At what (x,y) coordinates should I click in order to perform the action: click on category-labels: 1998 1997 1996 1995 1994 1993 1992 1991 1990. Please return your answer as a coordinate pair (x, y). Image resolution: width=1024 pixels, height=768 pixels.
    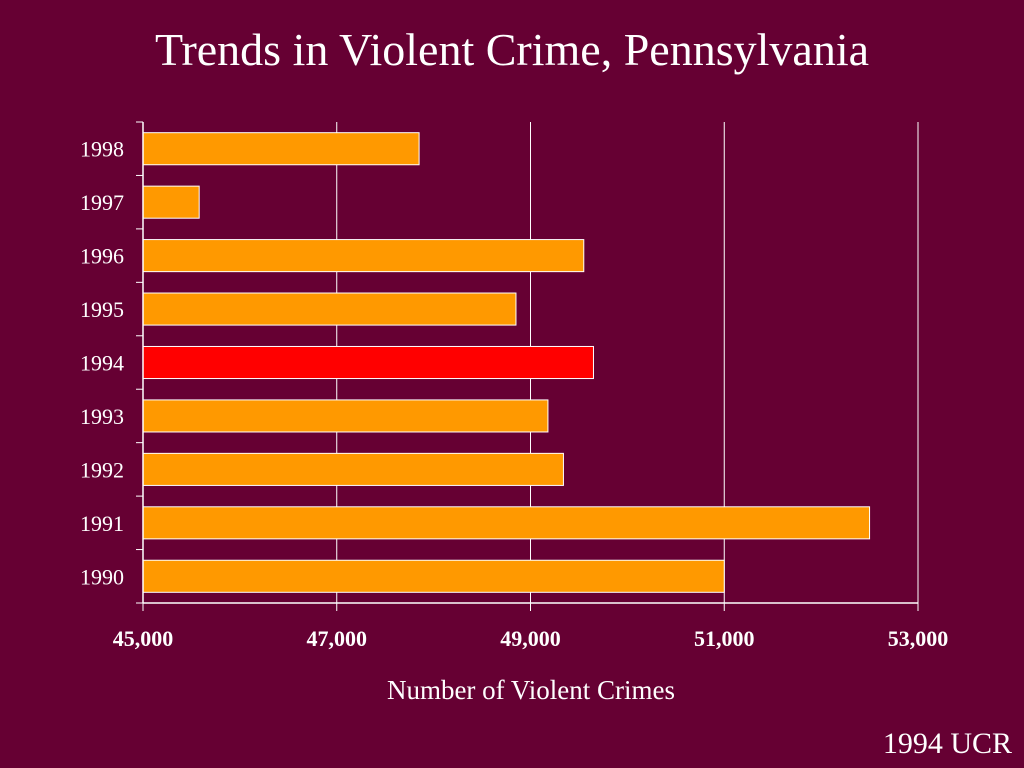
    Looking at the image, I should click on (102, 363).